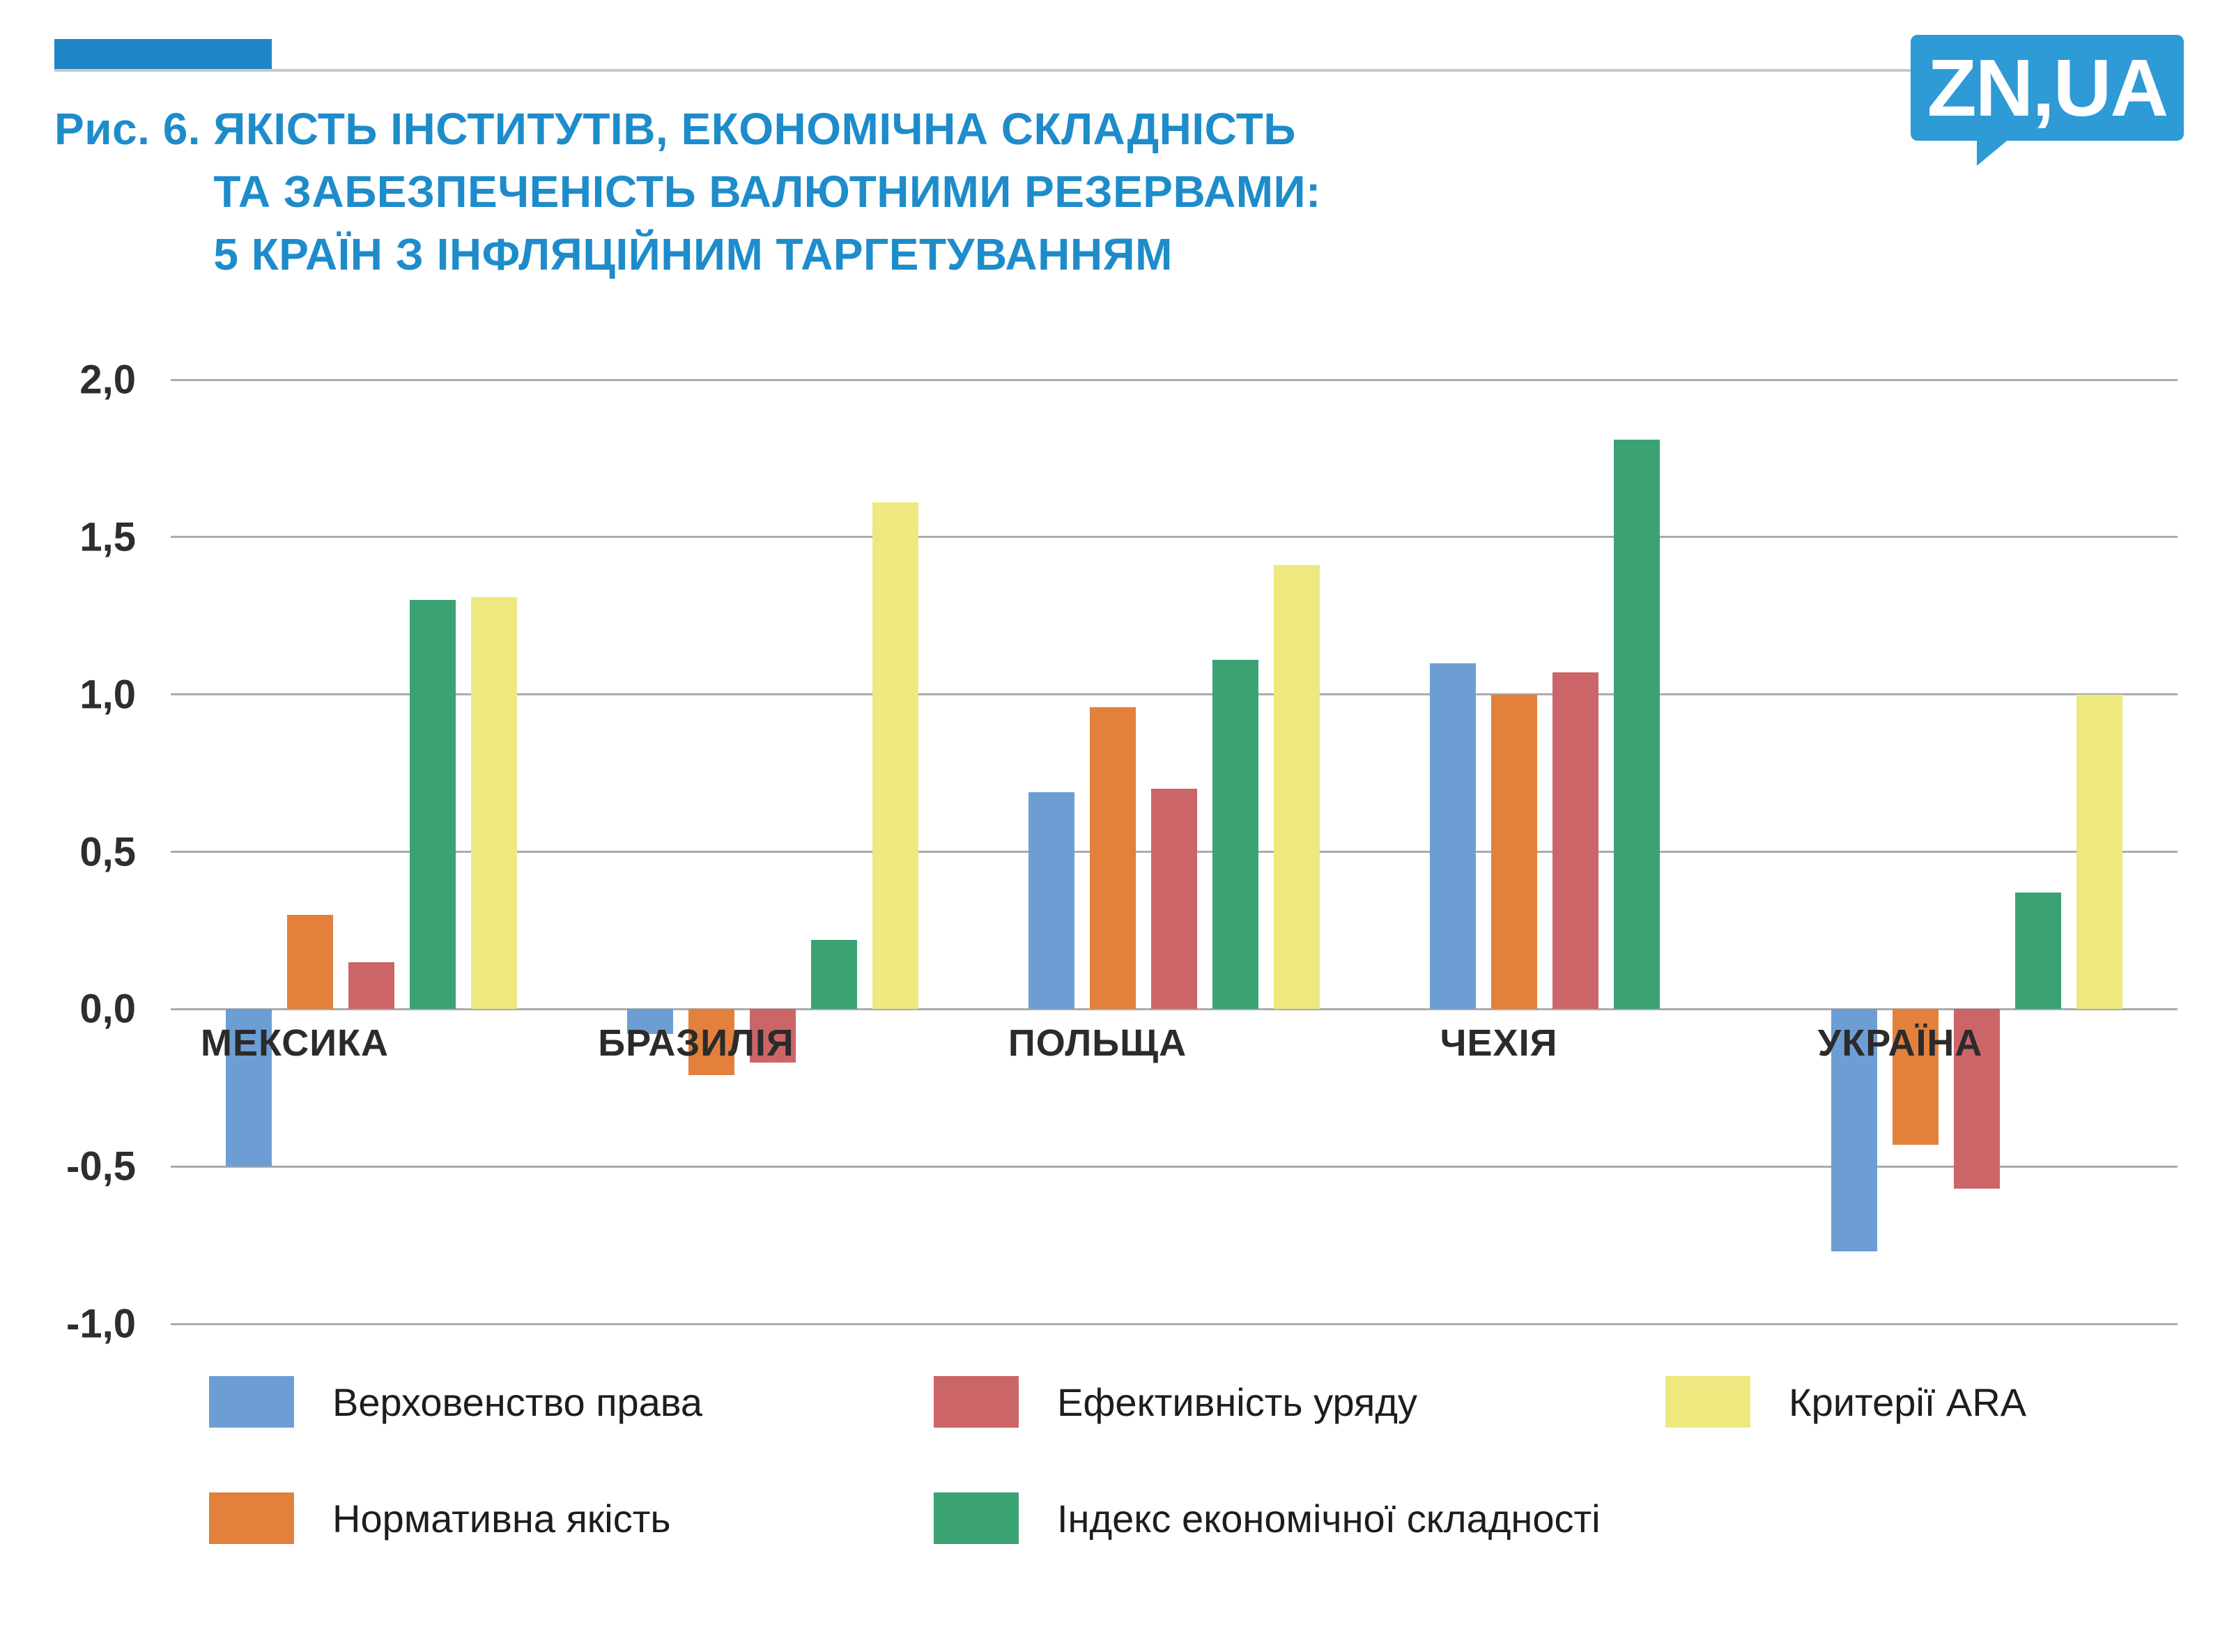 This screenshot has width=2227, height=1652. What do you see at coordinates (1237, 1402) in the screenshot?
I see `legend-label: Ефективність уряду` at bounding box center [1237, 1402].